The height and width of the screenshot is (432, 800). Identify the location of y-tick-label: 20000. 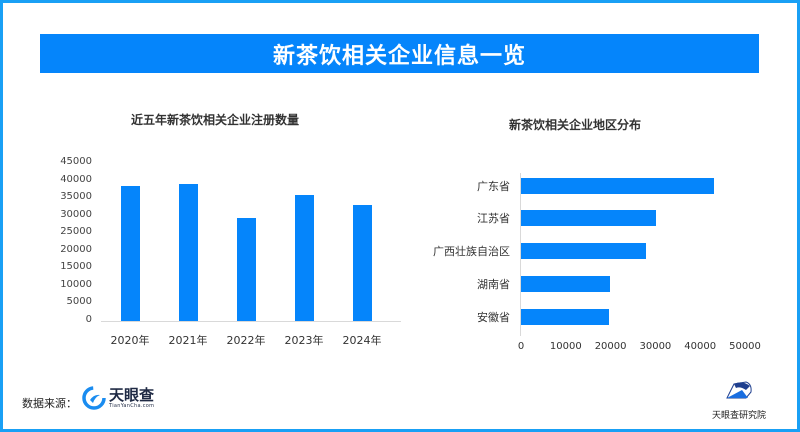
(76, 249).